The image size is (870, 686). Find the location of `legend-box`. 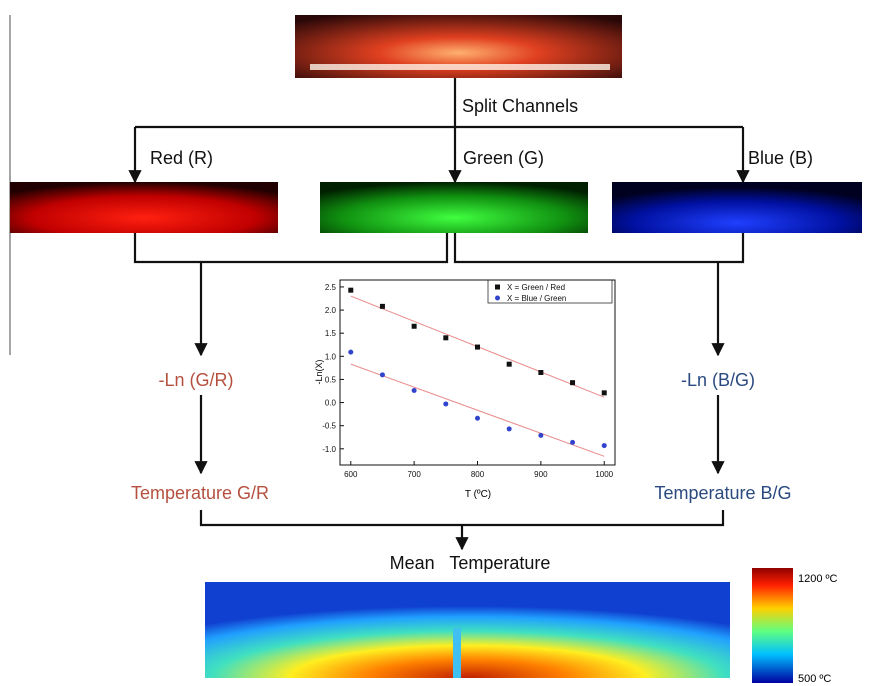

legend-box is located at coordinates (550, 291).